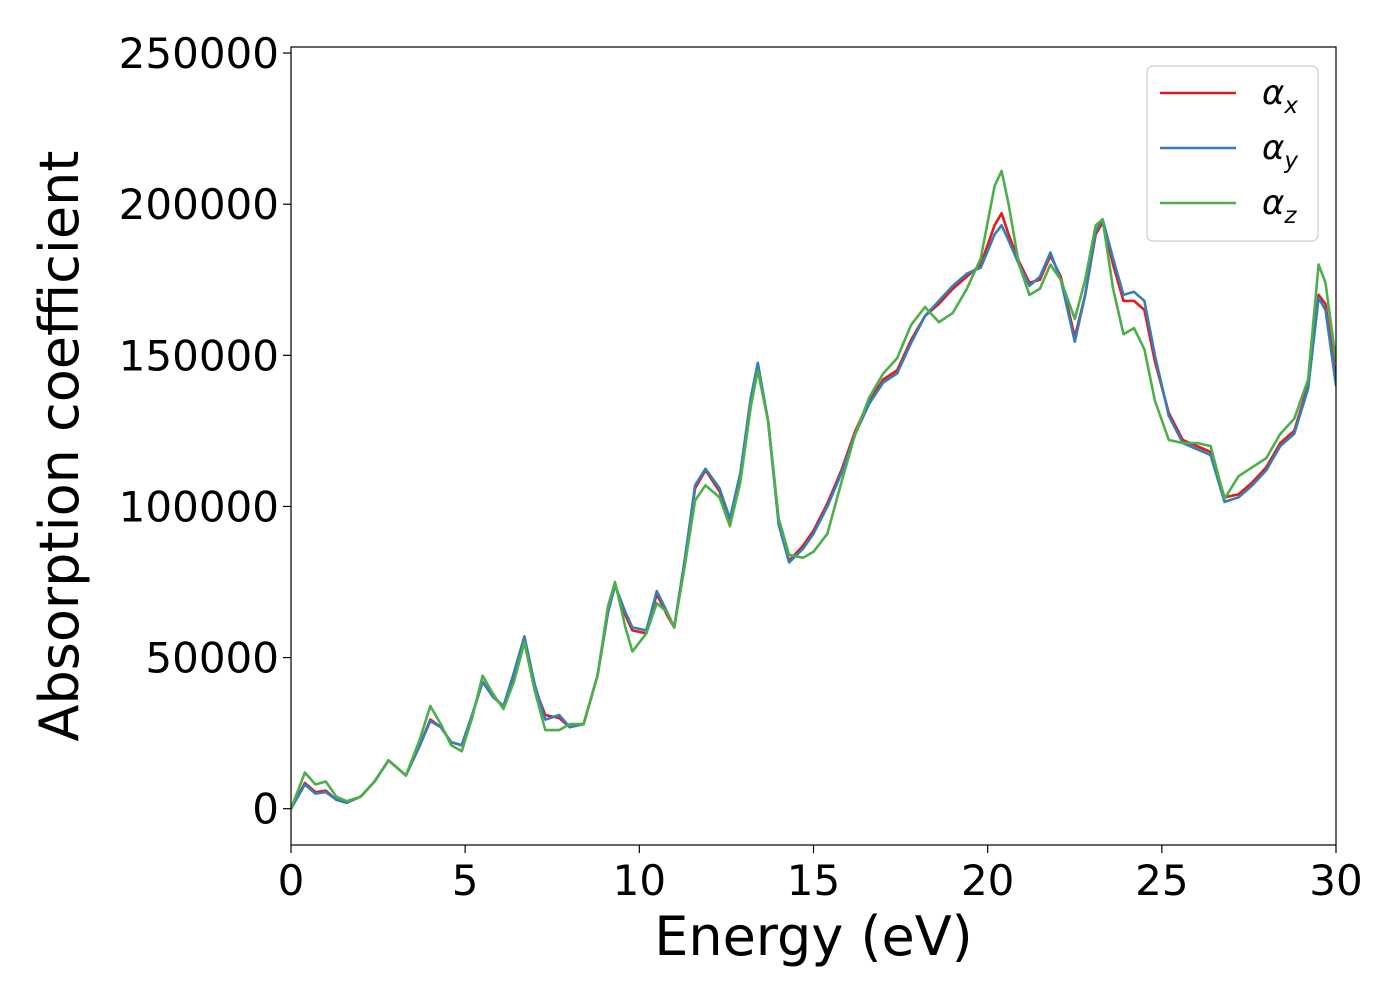 The height and width of the screenshot is (1000, 1400). I want to click on x-tick-label: 30, so click(1335, 880).